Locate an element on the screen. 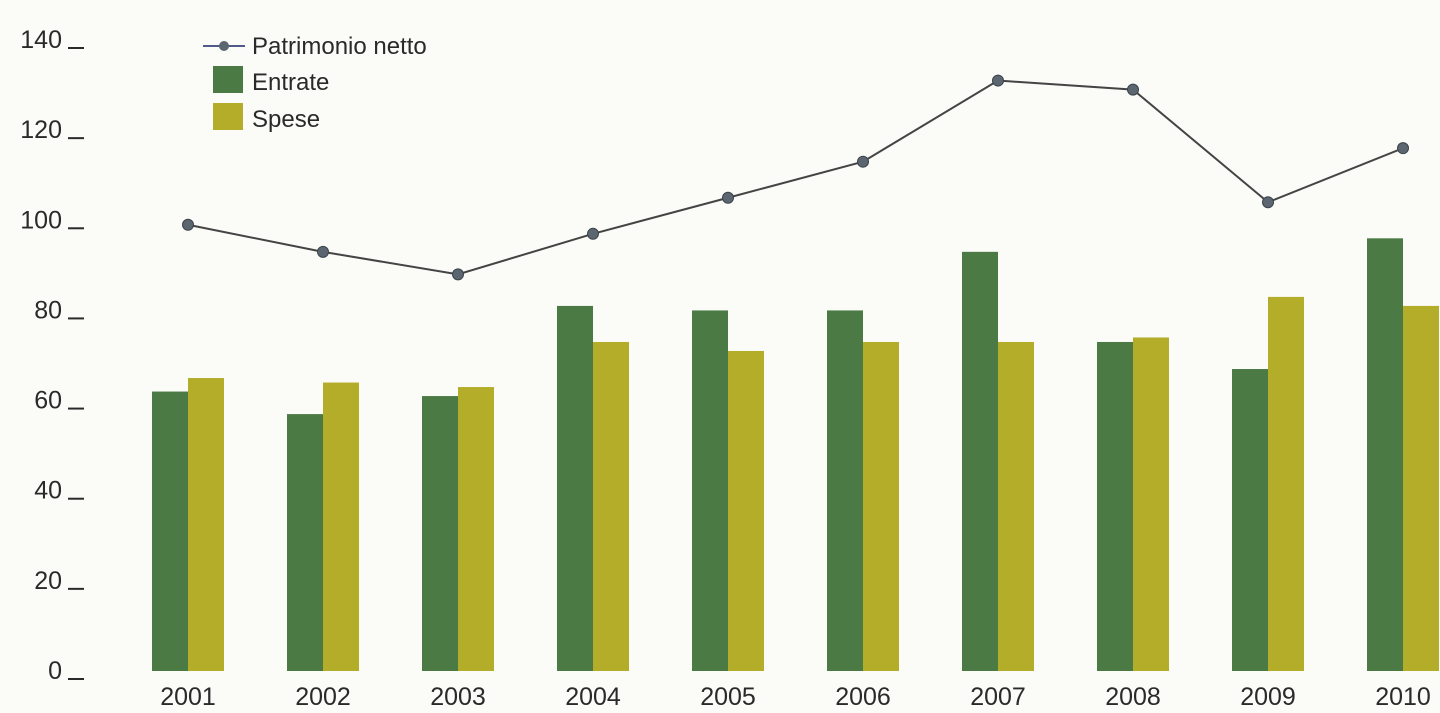  y-tick-label: 140 is located at coordinates (41, 40).